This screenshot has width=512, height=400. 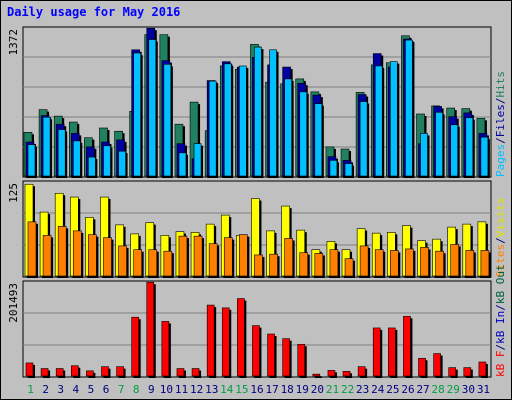 I want to click on x-tick-label-5: 5, so click(x=91, y=389).